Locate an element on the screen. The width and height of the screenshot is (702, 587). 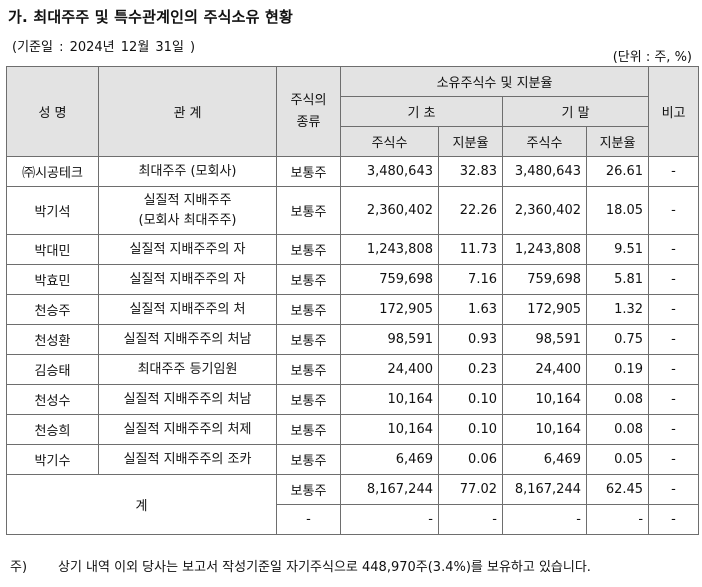
cell-end-shares: 98,591 is located at coordinates (544, 339).